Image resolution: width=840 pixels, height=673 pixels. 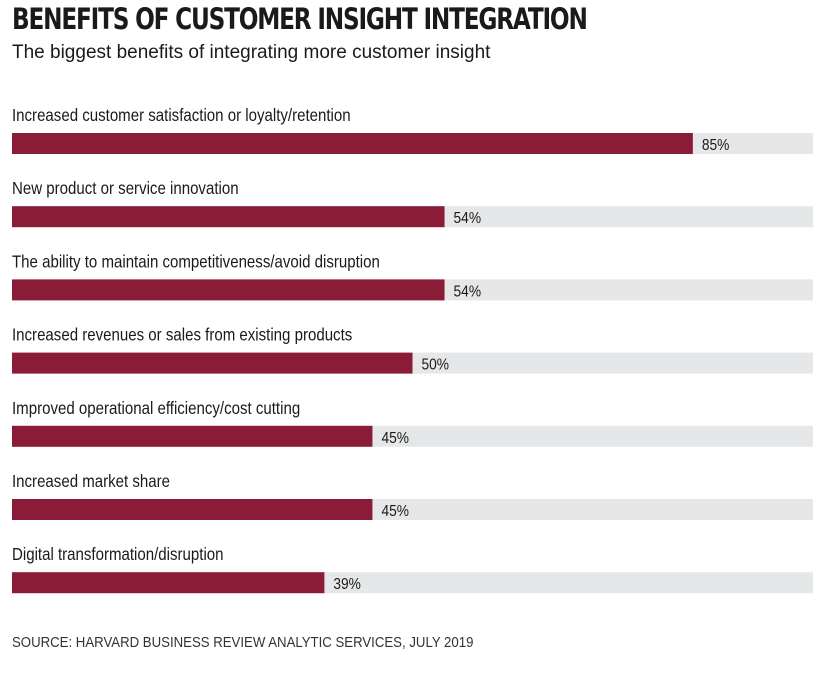 What do you see at coordinates (468, 218) in the screenshot?
I see `value-label-1: 54%` at bounding box center [468, 218].